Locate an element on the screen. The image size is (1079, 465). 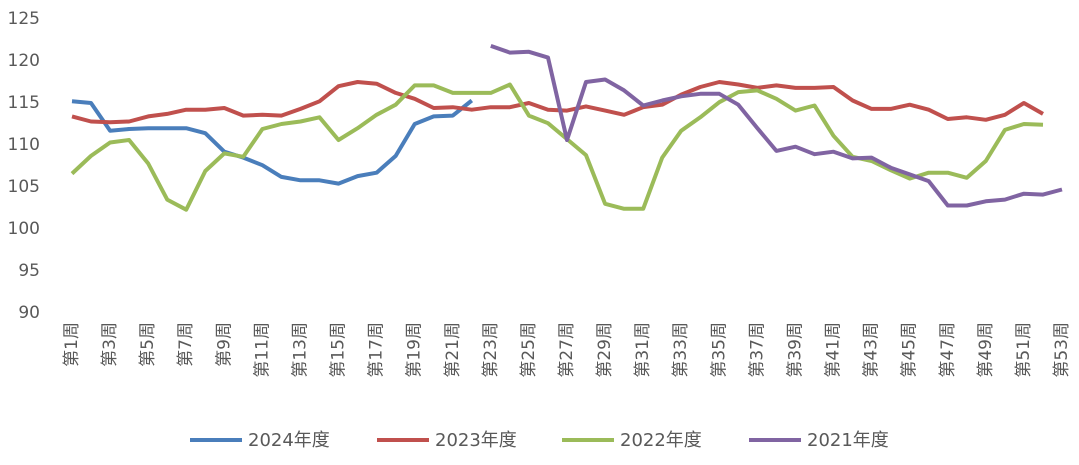
y-tick-label: 110 is located at coordinates (24, 145).